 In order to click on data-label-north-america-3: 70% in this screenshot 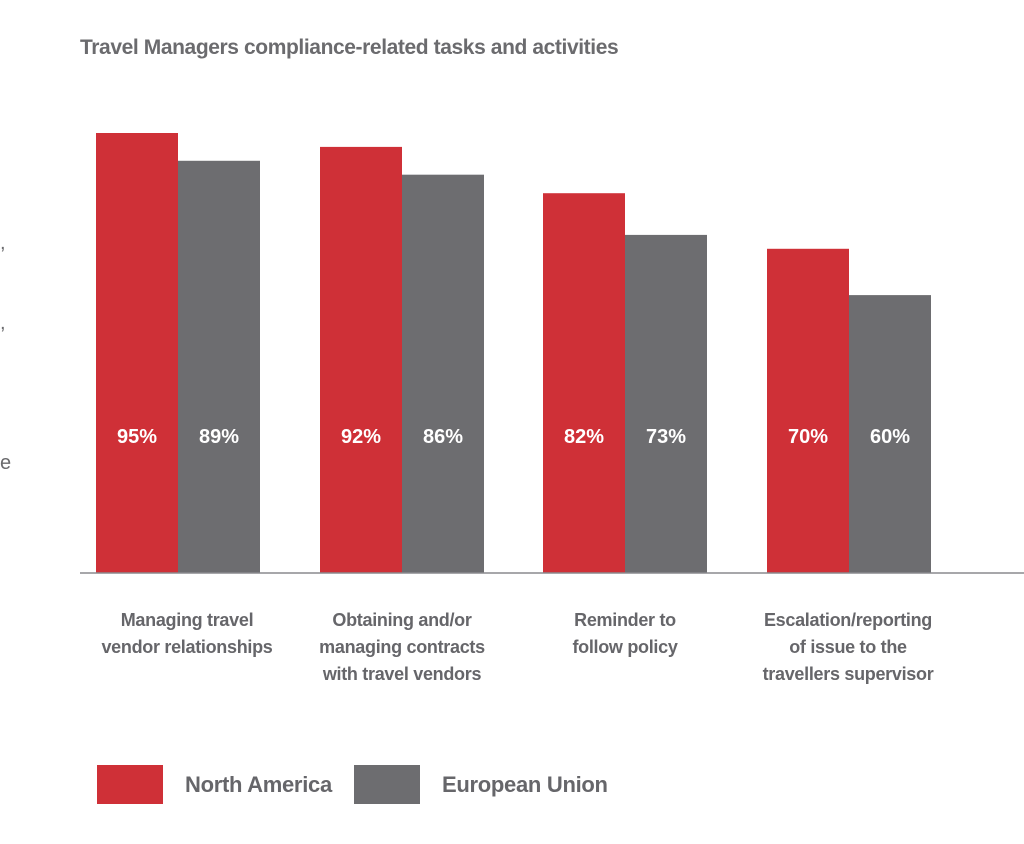, I will do `click(808, 437)`.